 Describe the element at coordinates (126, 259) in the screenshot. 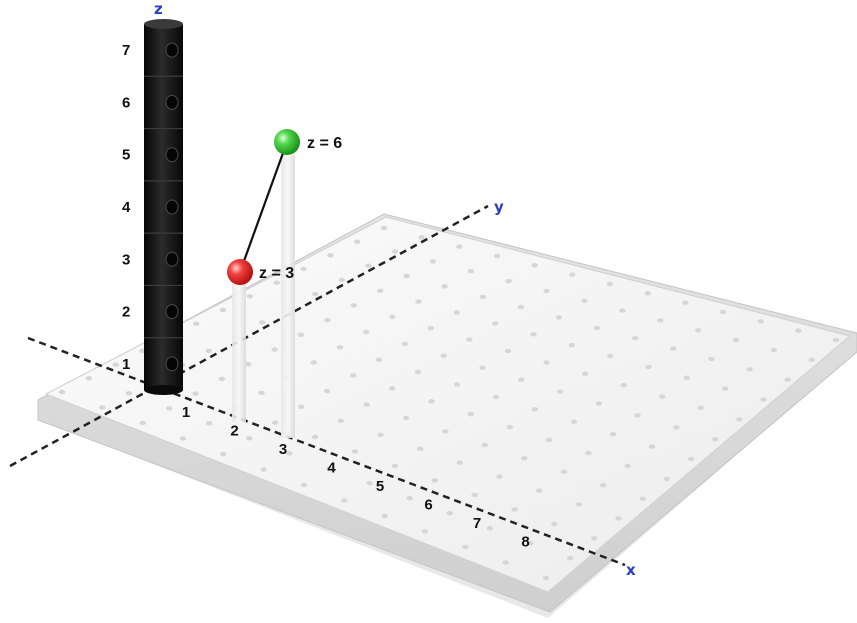

I see `z-tick-label: 3` at that location.